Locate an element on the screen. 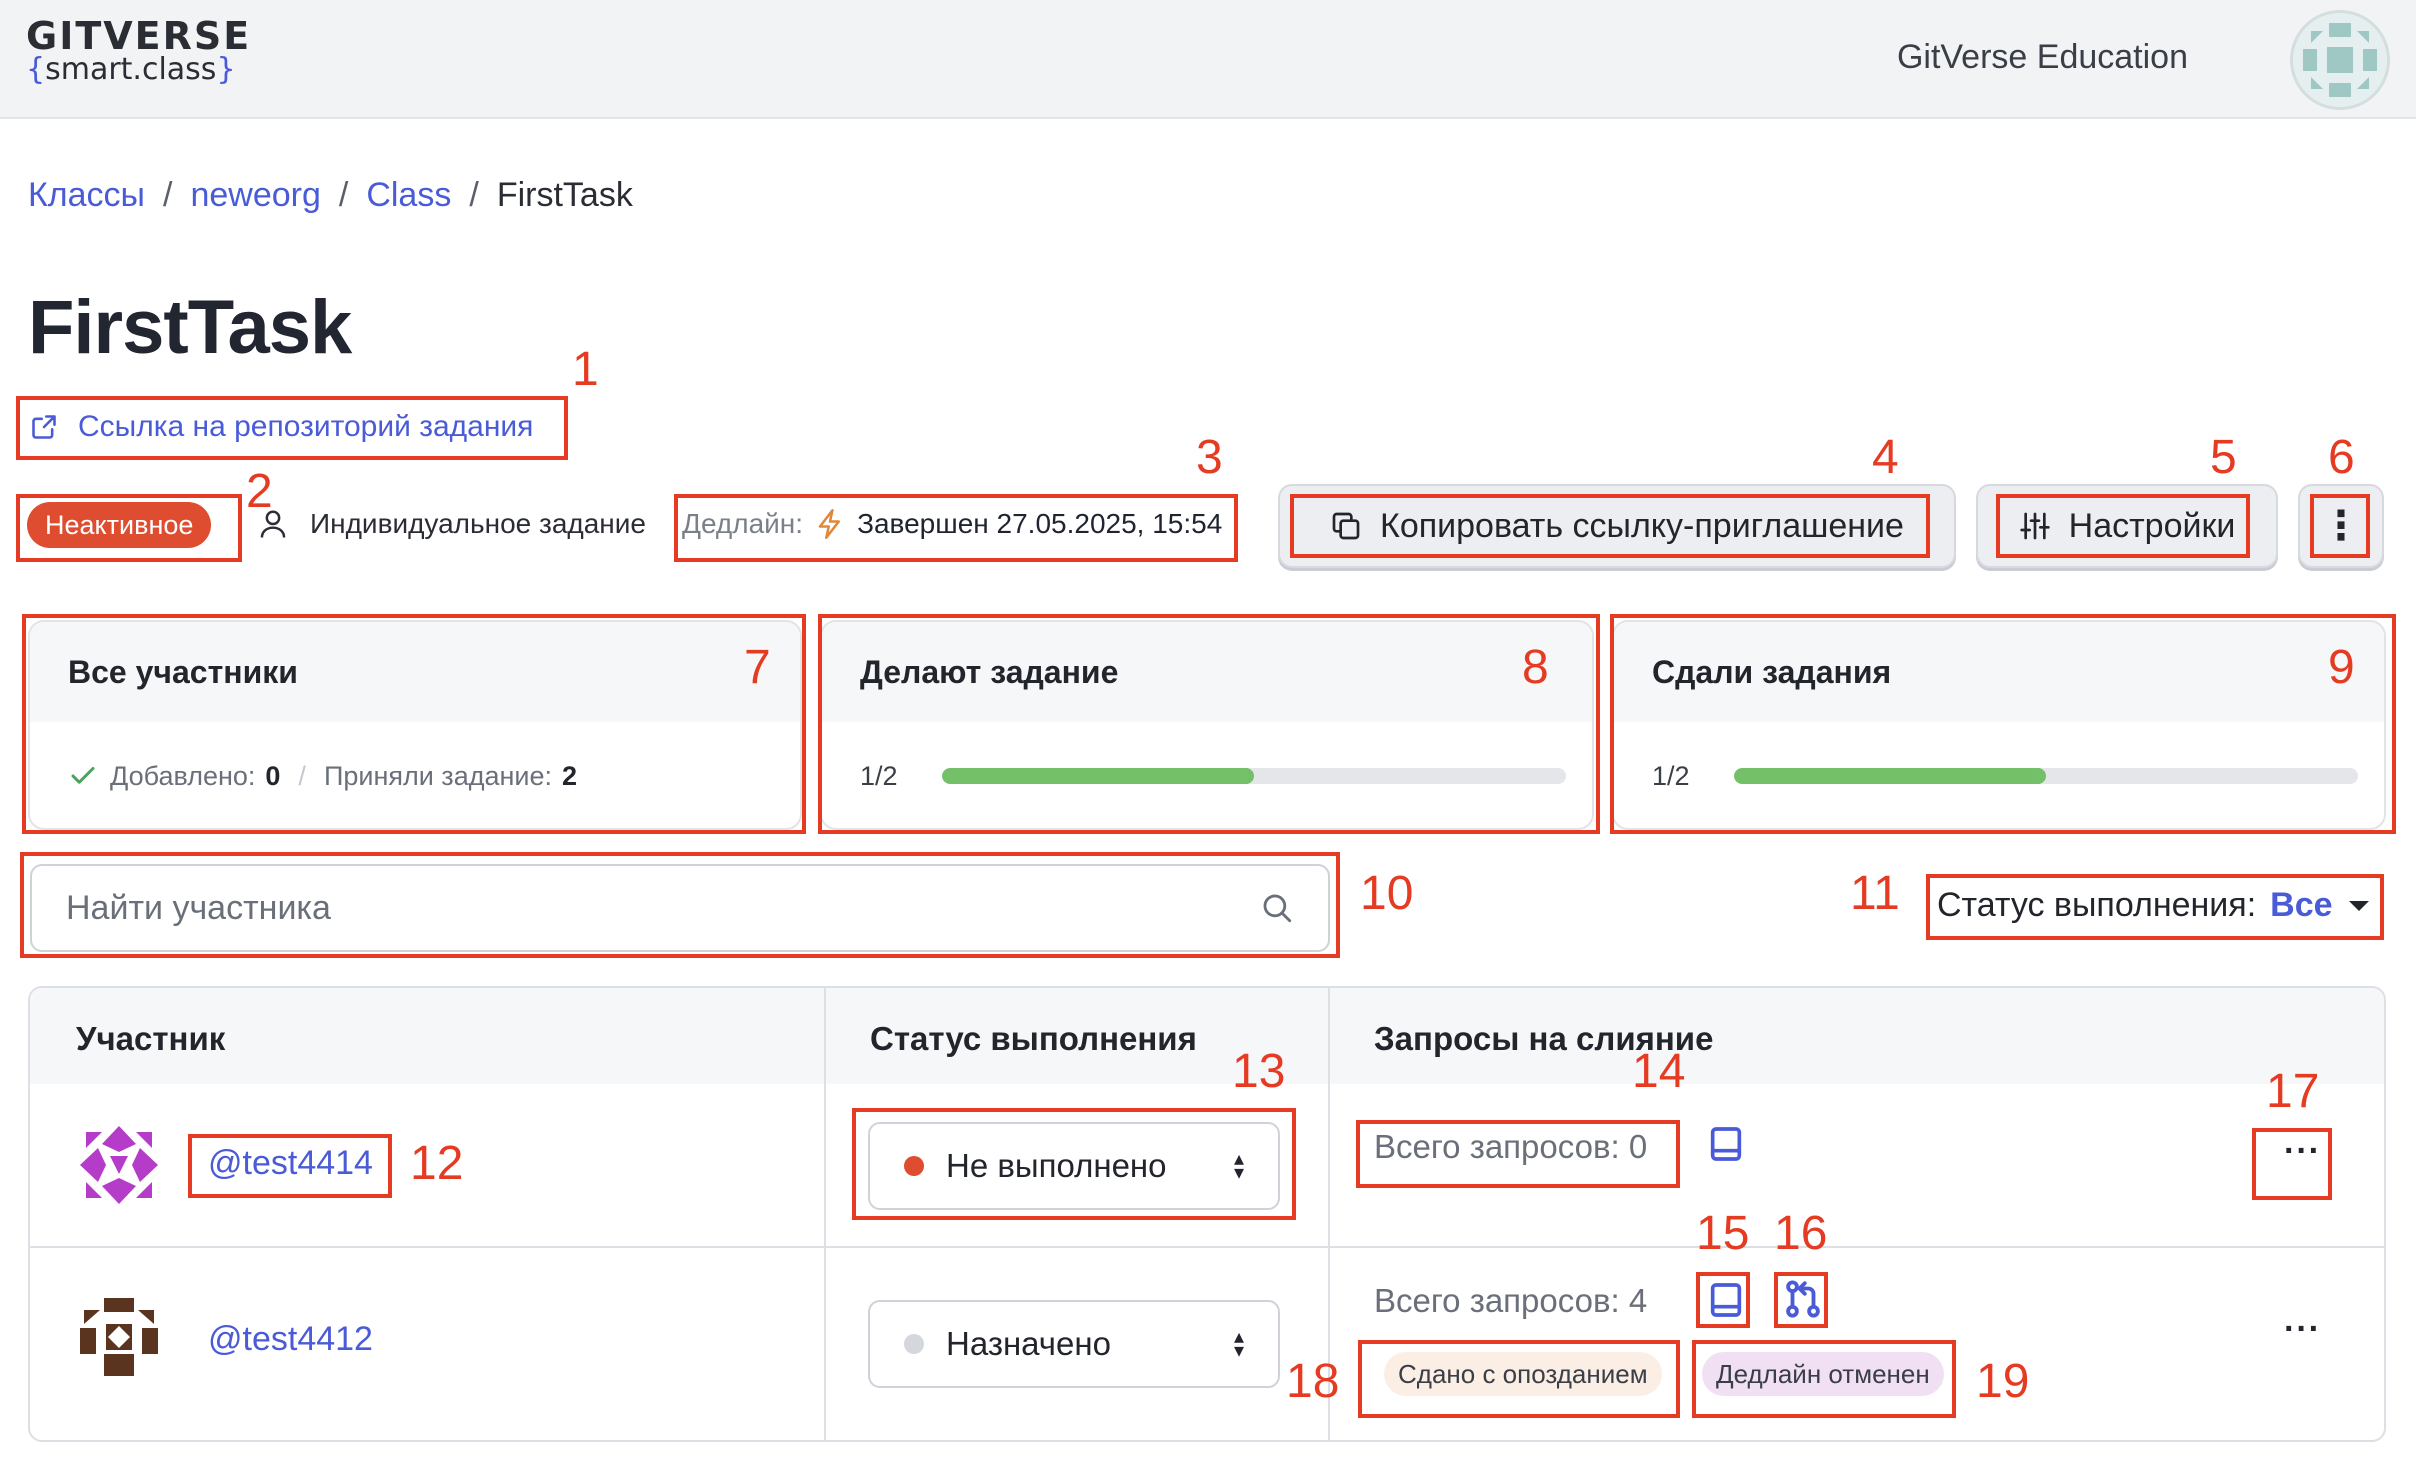 This screenshot has height=1468, width=2416. annotation-number-2: 2 is located at coordinates (259, 491).